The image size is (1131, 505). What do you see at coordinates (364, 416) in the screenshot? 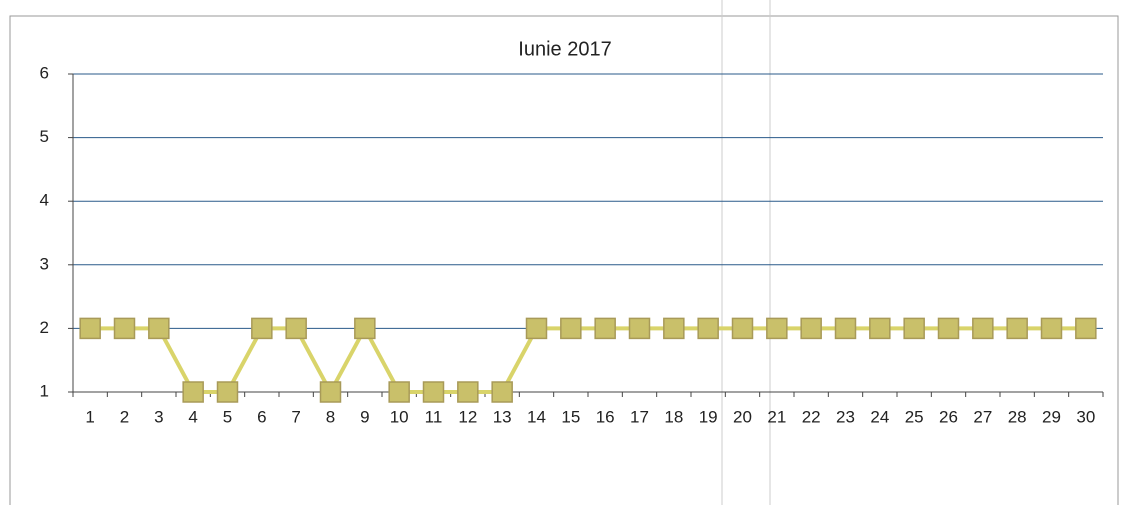
I see `x-tick-label: 9` at bounding box center [364, 416].